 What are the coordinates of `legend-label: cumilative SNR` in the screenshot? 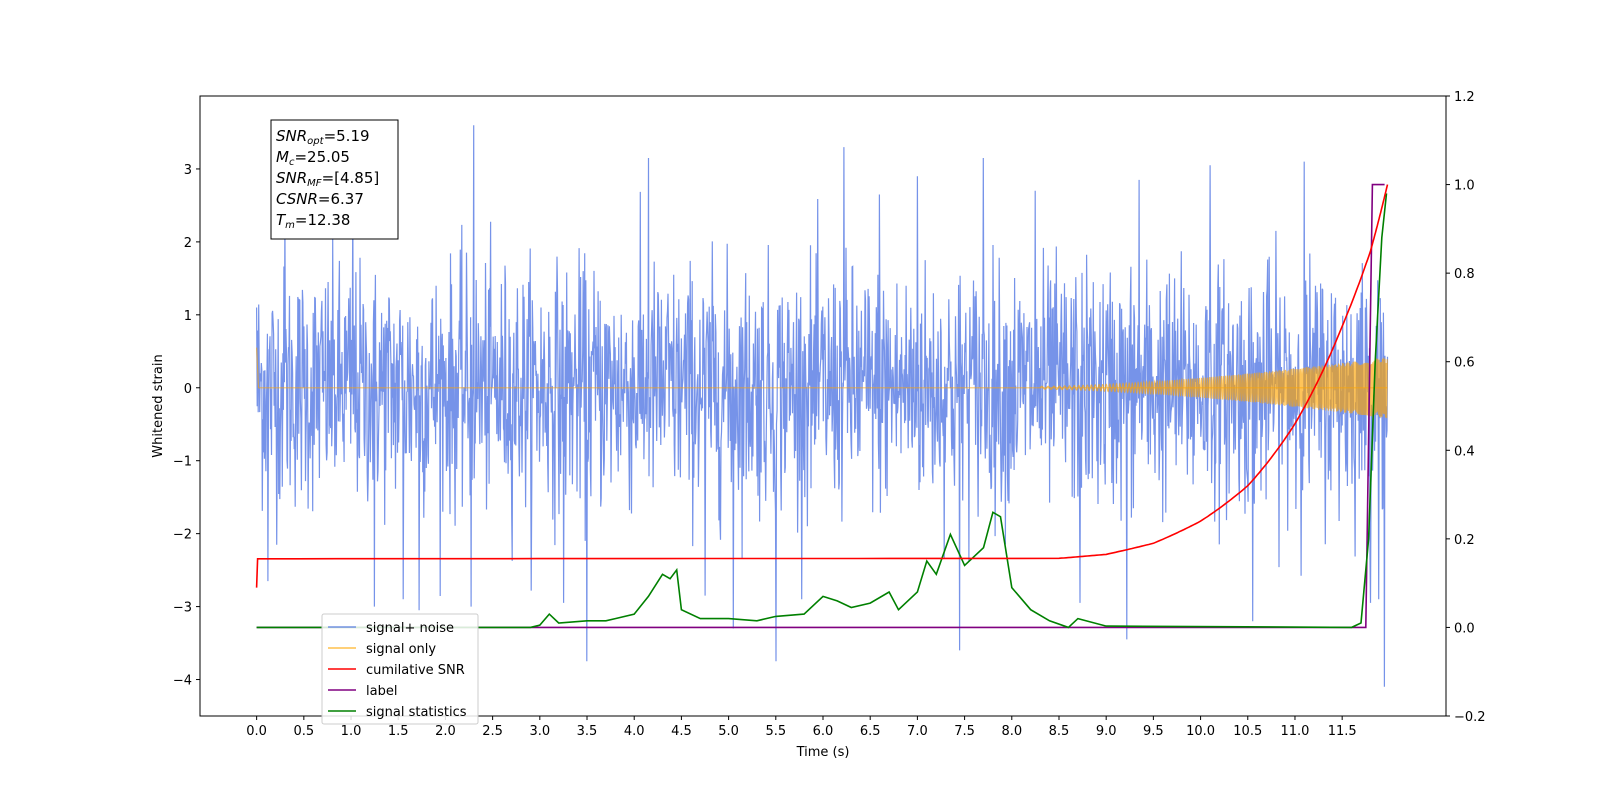 It's located at (415, 670).